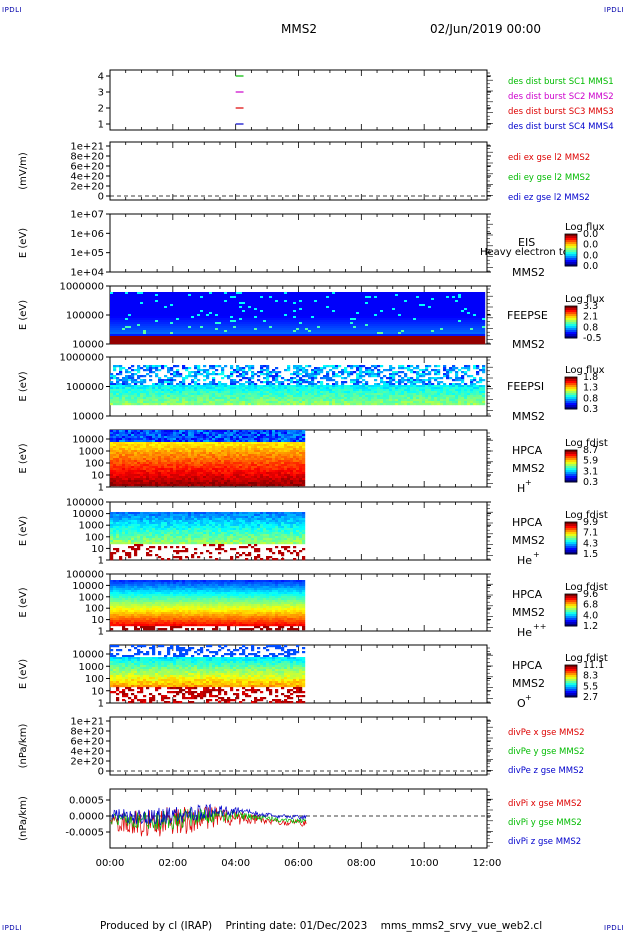 This screenshot has width=630, height=934. I want to click on panel-hpca_h-colorbar-title: Log fdist, so click(586, 443).